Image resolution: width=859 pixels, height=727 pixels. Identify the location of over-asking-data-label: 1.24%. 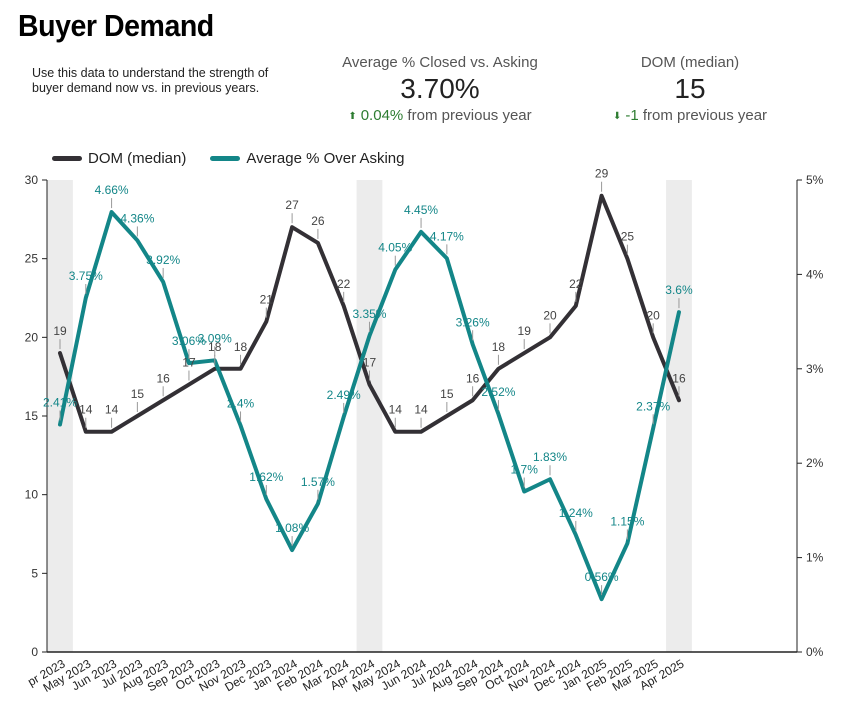
(576, 513).